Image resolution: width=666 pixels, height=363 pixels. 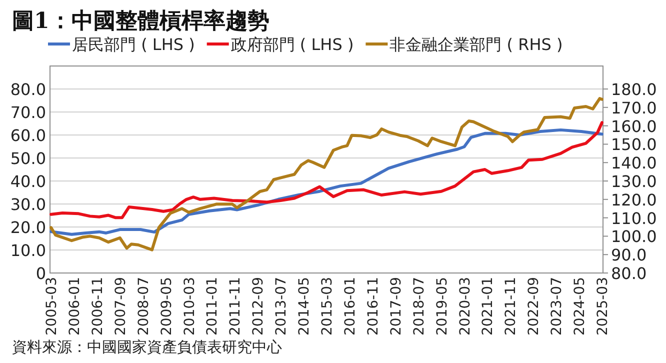 What do you see at coordinates (28, 250) in the screenshot?
I see `y-tick-label: 10.0` at bounding box center [28, 250].